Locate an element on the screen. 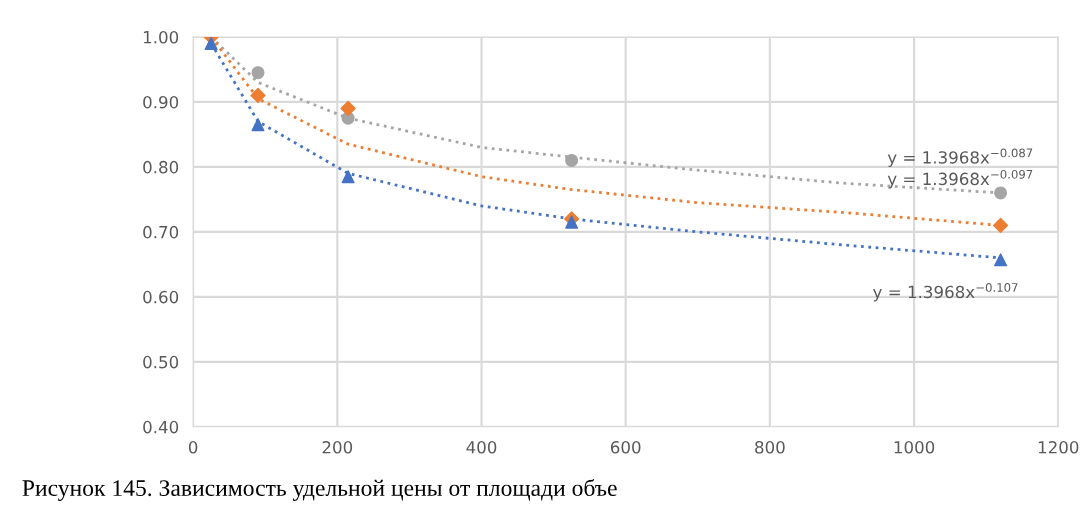  y-tick-label: 1.00 is located at coordinates (161, 37).